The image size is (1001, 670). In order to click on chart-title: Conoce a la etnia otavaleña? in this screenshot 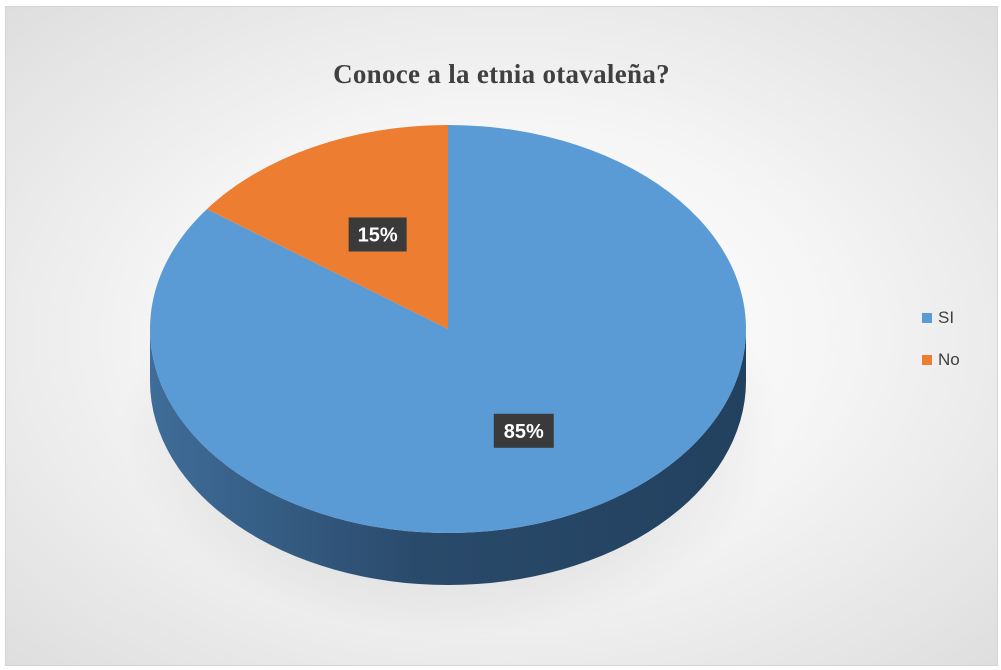, I will do `click(501, 74)`.